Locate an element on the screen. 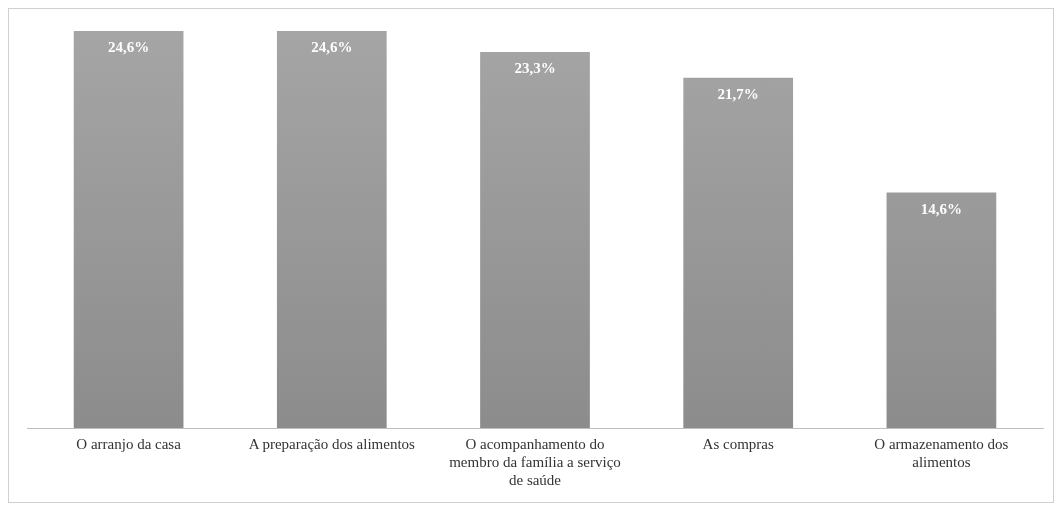 The height and width of the screenshot is (511, 1062). x-tick-label: O arranjo da casa is located at coordinates (129, 443).